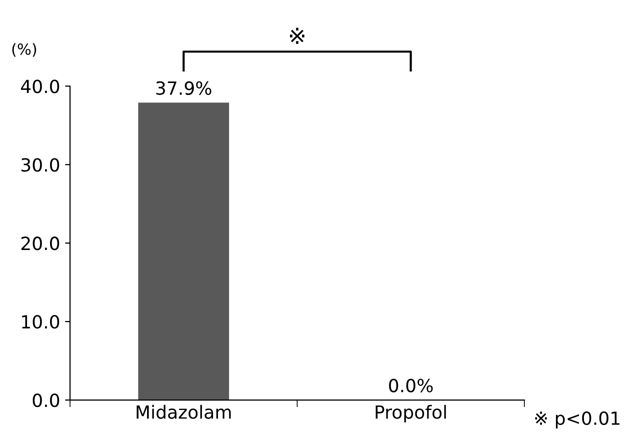 This screenshot has height=444, width=631. Describe the element at coordinates (183, 411) in the screenshot. I see `x-tick-label: Midazolam` at that location.